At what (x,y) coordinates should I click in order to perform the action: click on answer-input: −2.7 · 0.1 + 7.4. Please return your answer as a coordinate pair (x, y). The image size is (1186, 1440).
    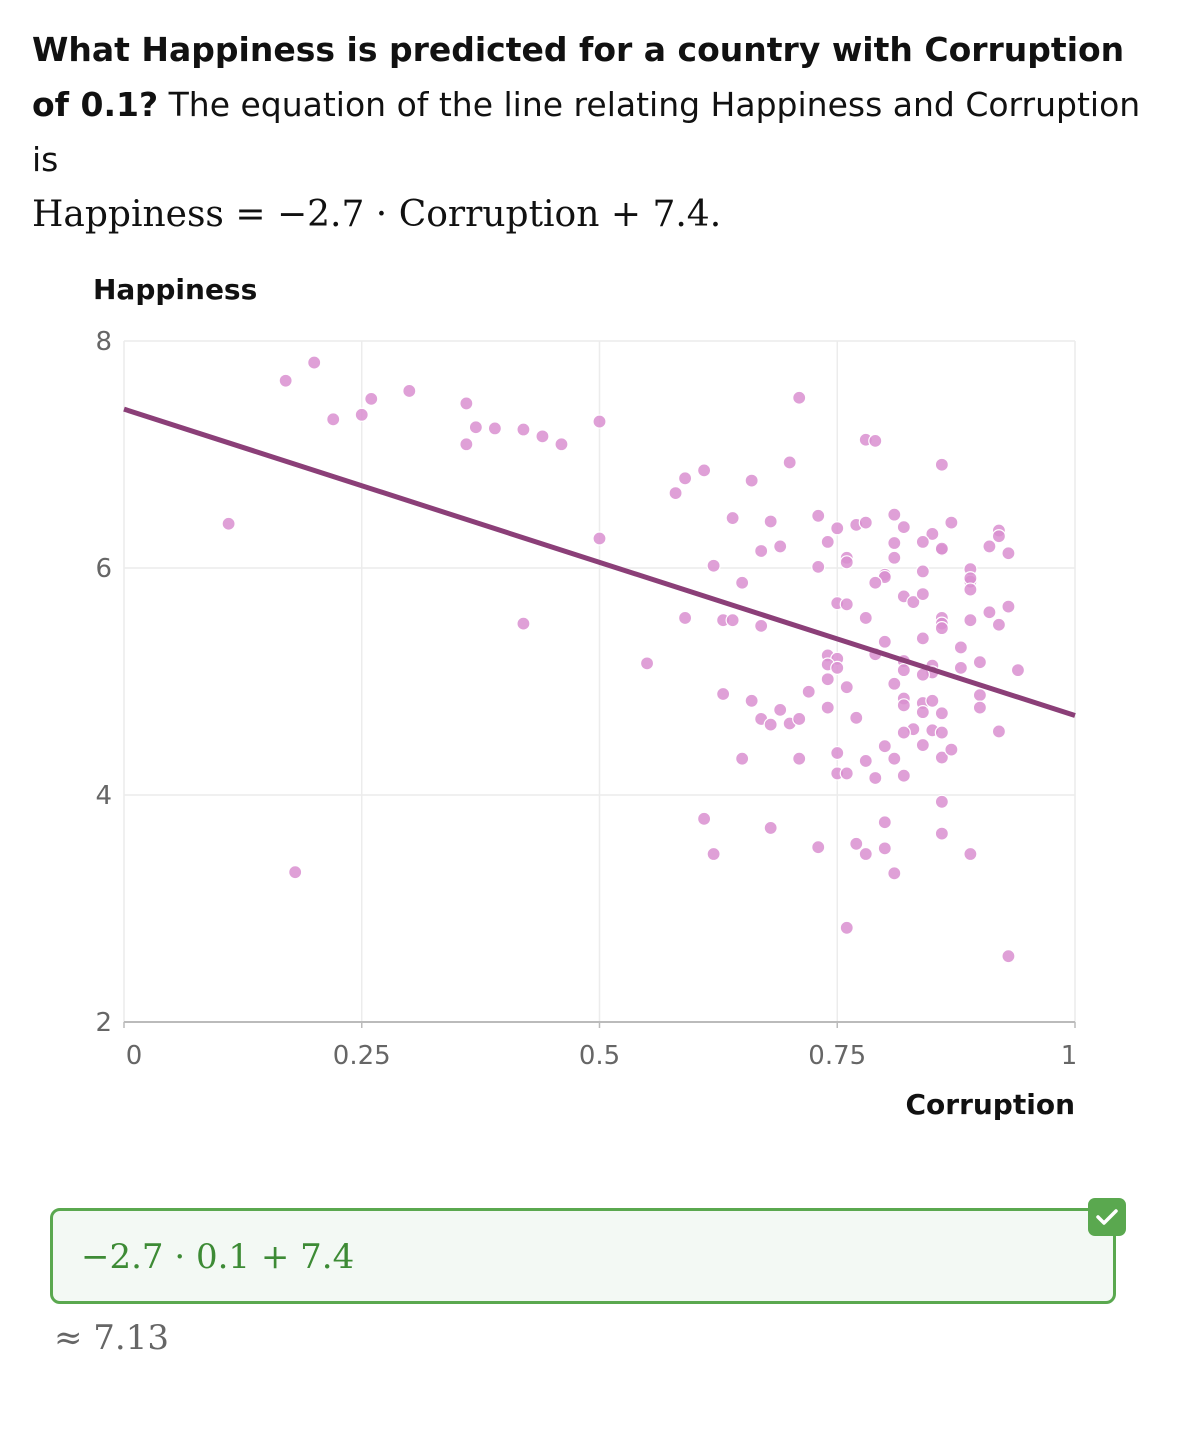
    Looking at the image, I should click on (588, 1251).